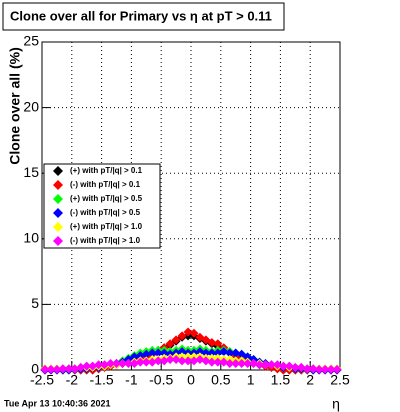  Describe the element at coordinates (57, 403) in the screenshot. I see `footer: Tue Apr 13 10:40:36 2021` at that location.